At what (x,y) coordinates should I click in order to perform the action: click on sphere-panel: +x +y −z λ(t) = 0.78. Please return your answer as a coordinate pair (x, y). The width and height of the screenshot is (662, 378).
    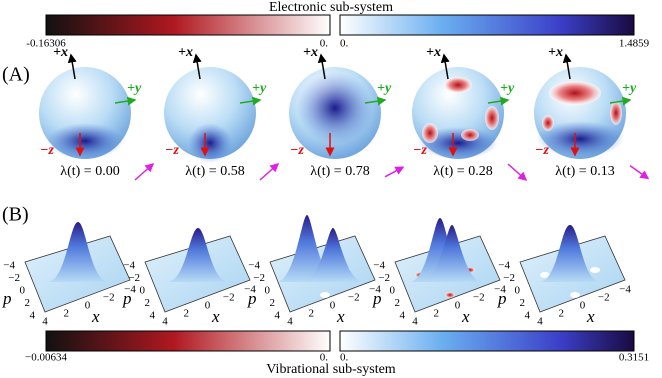
    Looking at the image, I should click on (347, 112).